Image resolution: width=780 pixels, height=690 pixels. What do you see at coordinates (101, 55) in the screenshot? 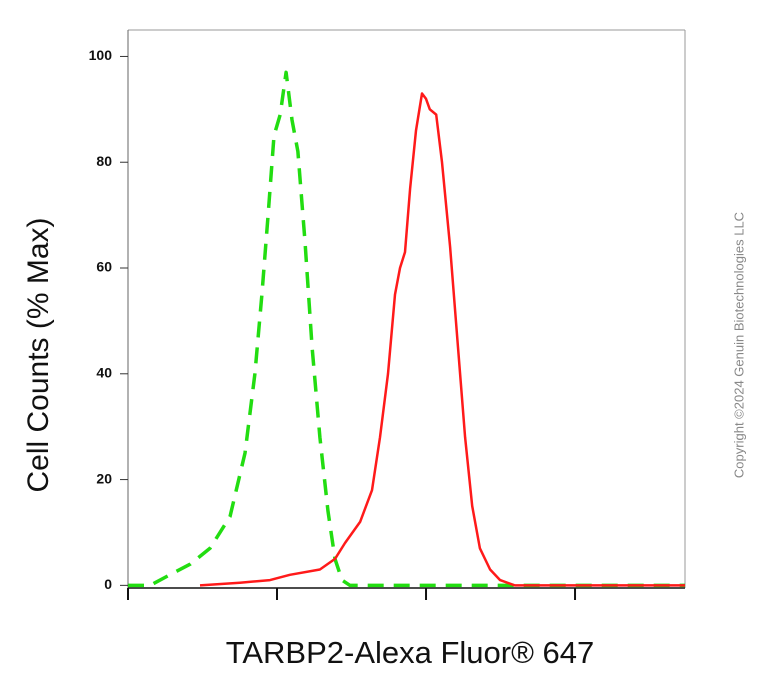
I see `y-tick-label: 100` at bounding box center [101, 55].